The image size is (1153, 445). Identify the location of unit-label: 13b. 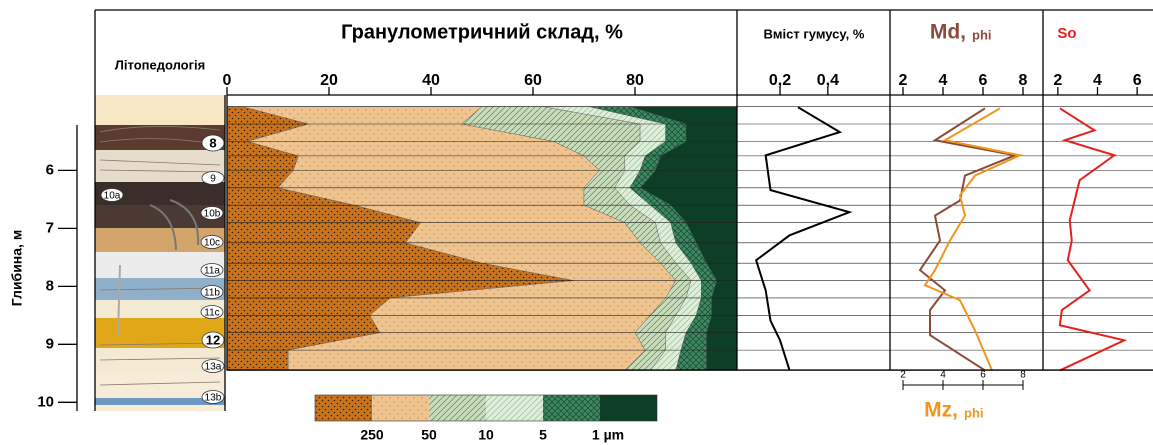
(213, 398).